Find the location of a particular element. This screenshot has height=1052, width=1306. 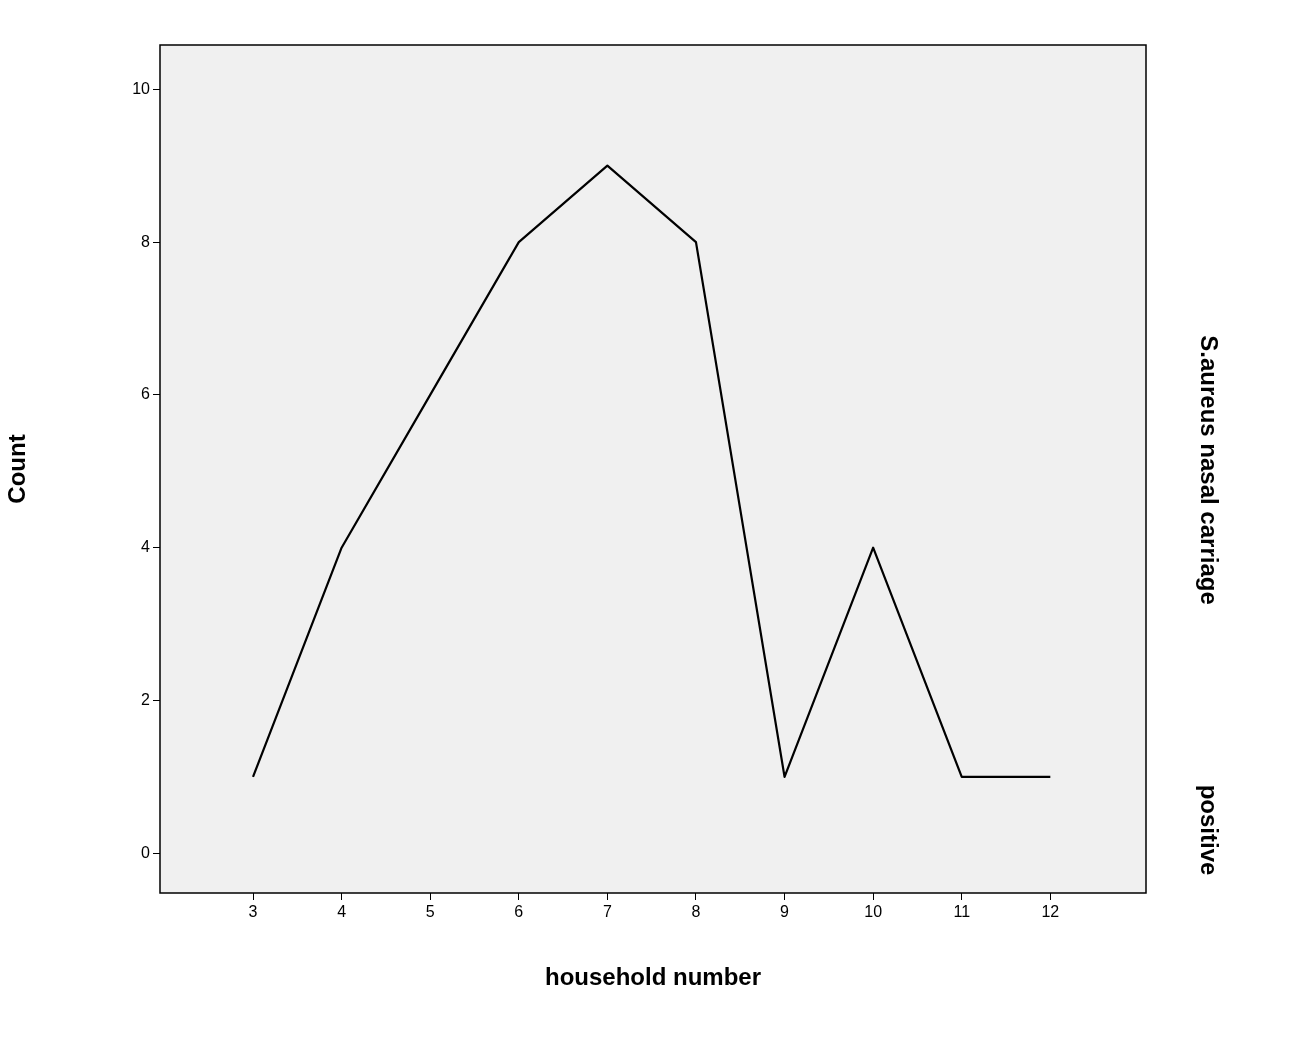

y2-axis-title: S.aureus nasal carriage is located at coordinates (1210, 470).